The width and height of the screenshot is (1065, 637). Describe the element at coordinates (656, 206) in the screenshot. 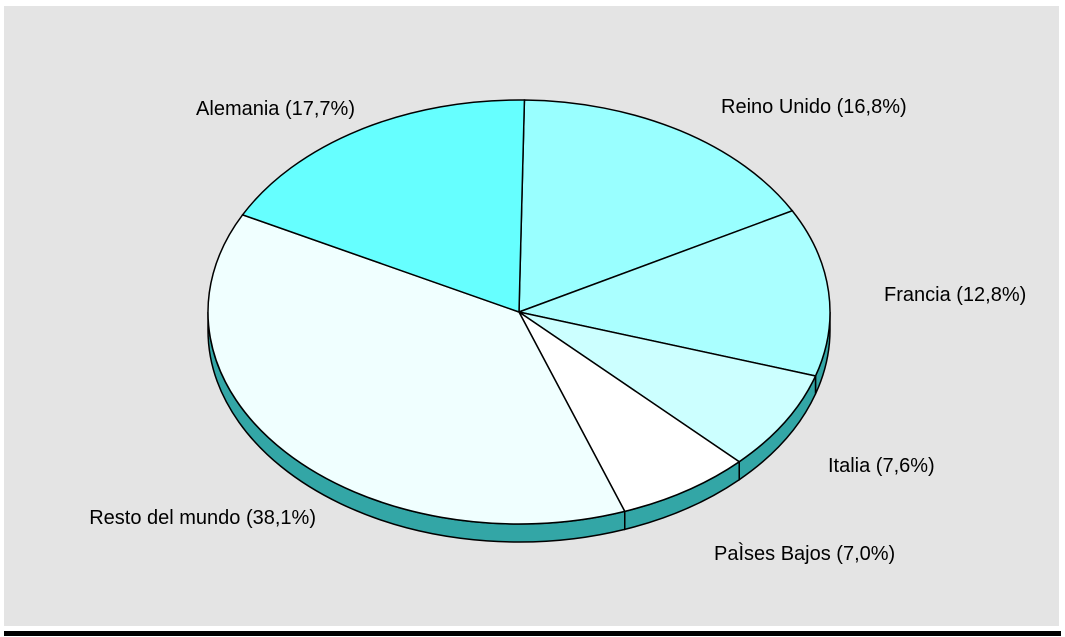

I see `slice-reino-unido` at that location.